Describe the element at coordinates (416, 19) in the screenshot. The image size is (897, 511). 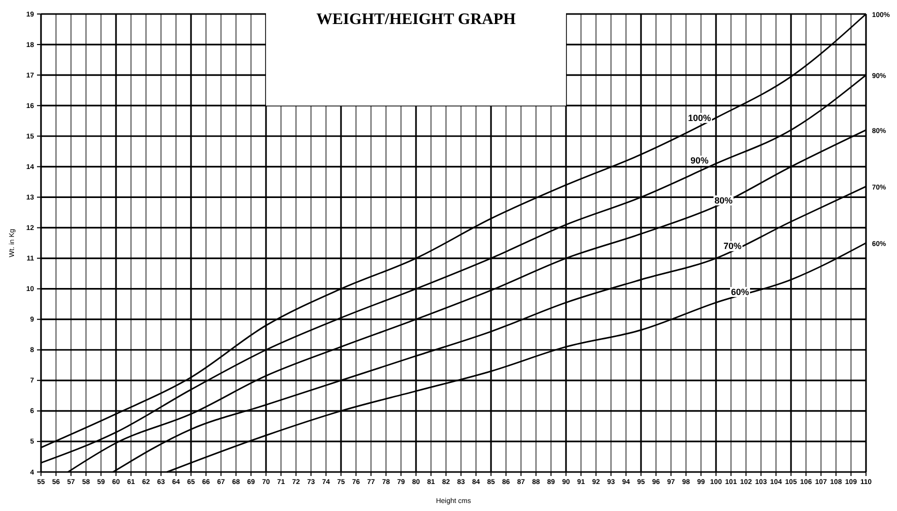
I see `chart-title: WEIGHT/HEIGHT GRAPH` at that location.